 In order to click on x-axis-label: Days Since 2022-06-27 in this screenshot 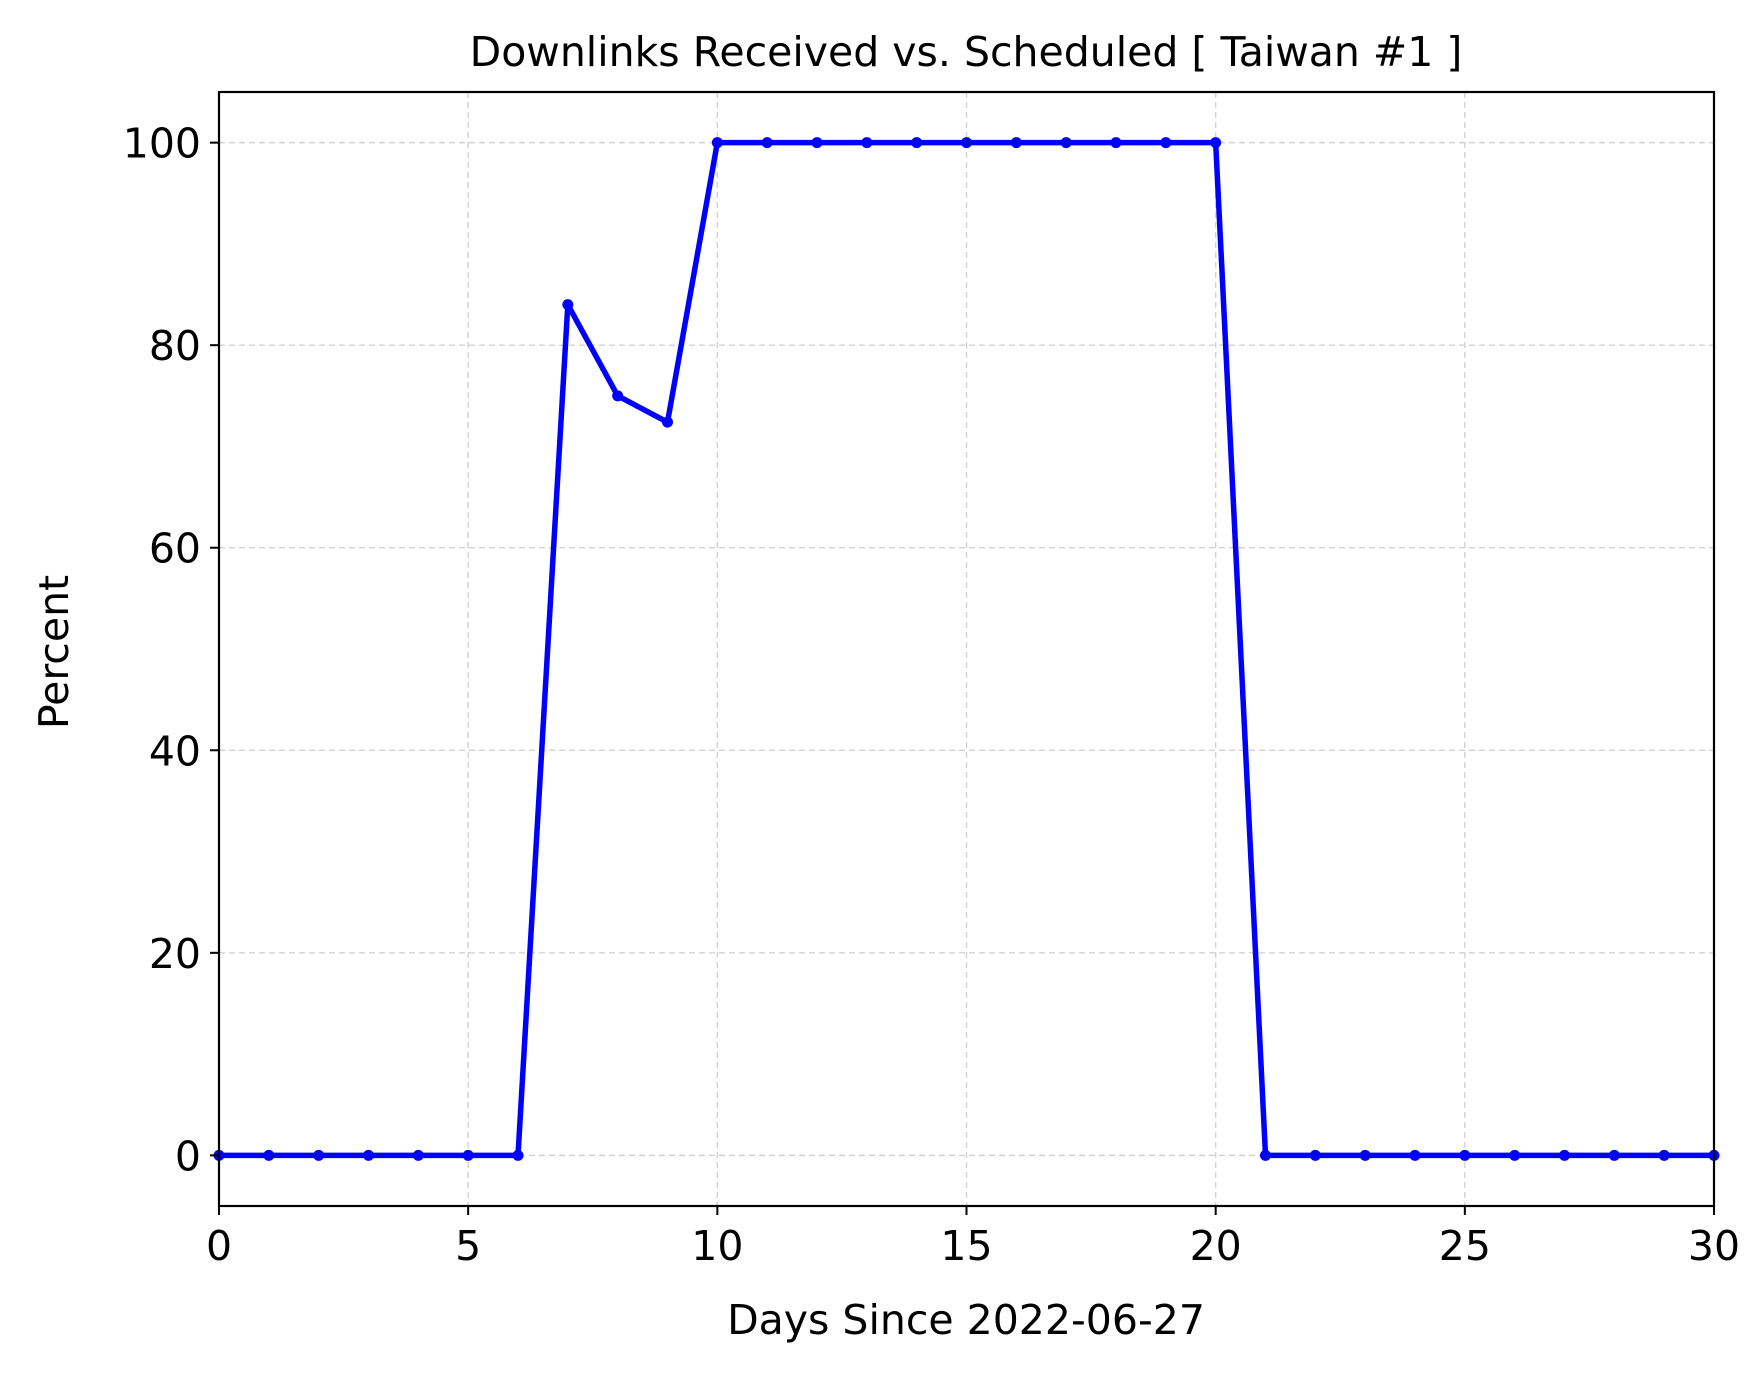, I will do `click(966, 1320)`.